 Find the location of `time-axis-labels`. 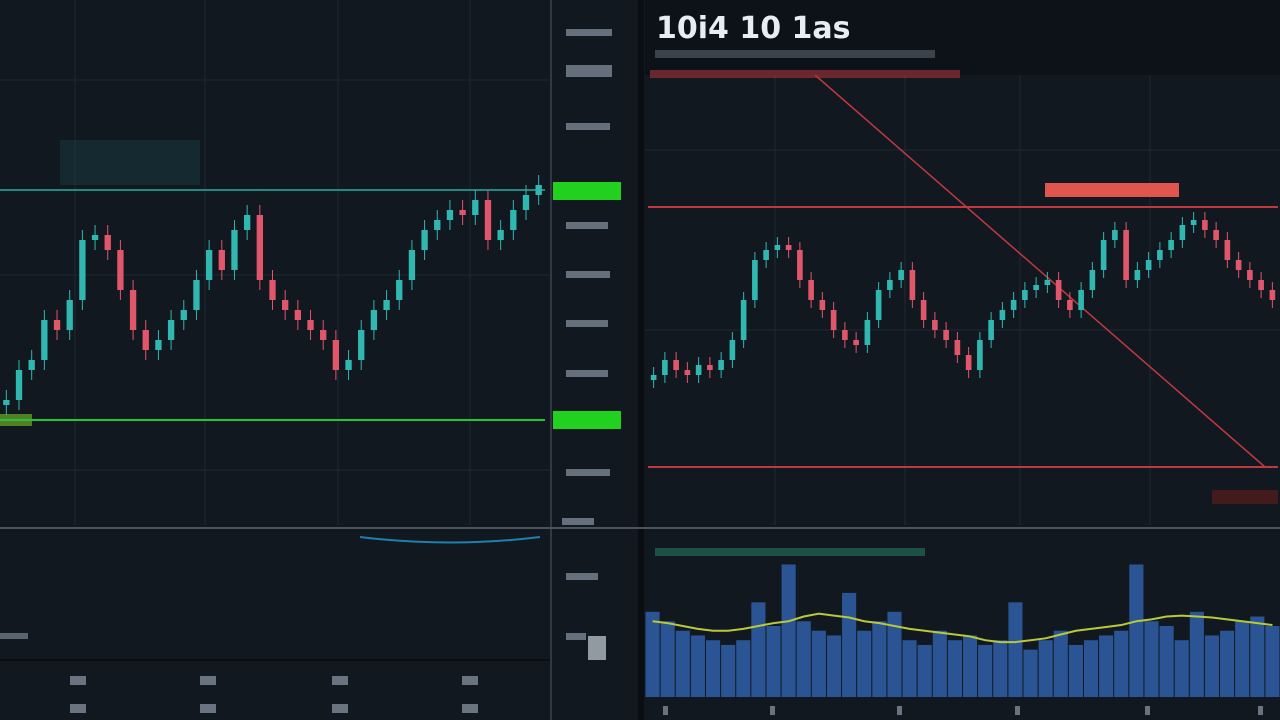

time-axis-labels is located at coordinates (666, 695).